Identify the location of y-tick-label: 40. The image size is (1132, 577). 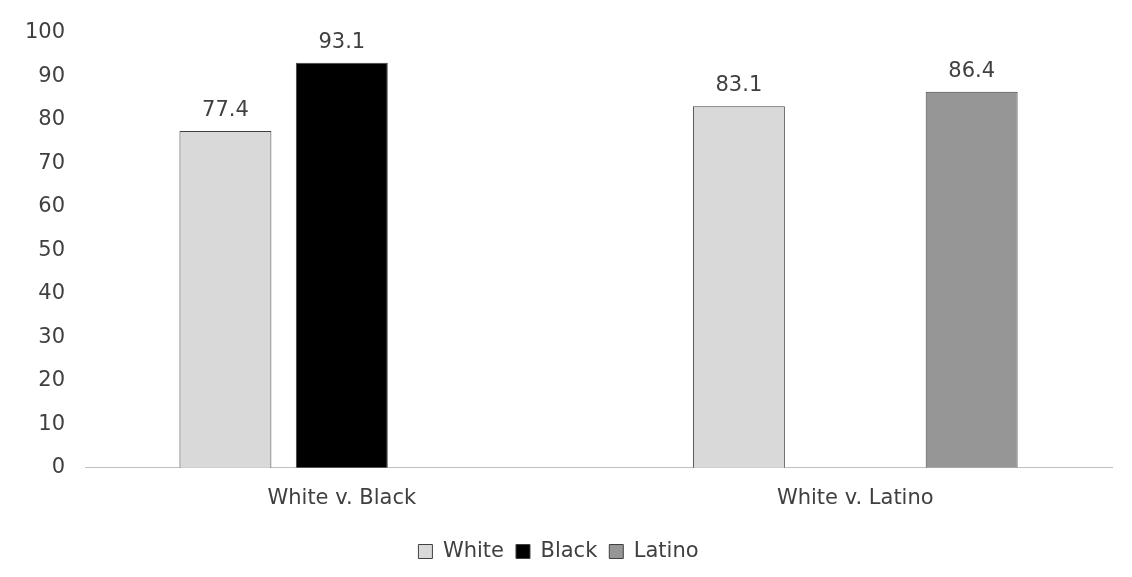
(52, 292).